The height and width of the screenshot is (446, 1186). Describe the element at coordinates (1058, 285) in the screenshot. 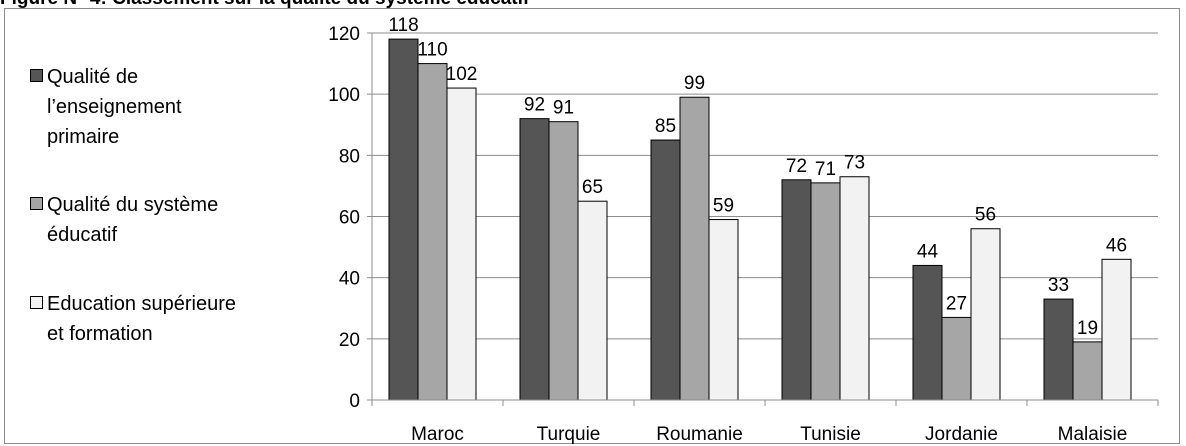

I see `data-label: 33` at that location.